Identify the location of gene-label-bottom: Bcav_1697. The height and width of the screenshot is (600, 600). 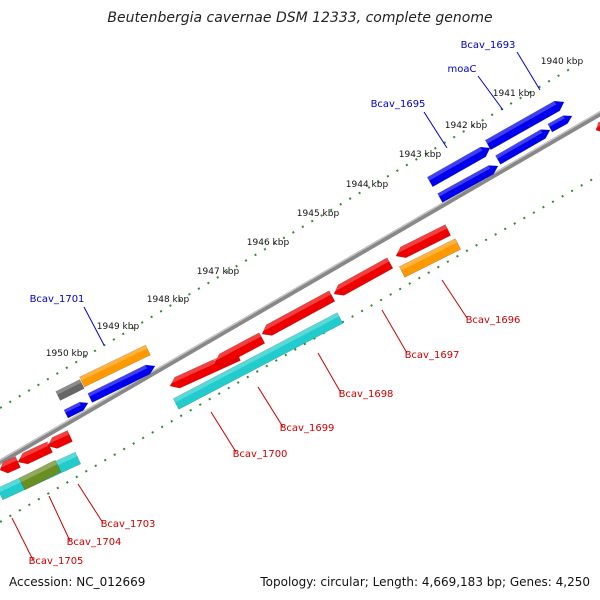
(432, 355).